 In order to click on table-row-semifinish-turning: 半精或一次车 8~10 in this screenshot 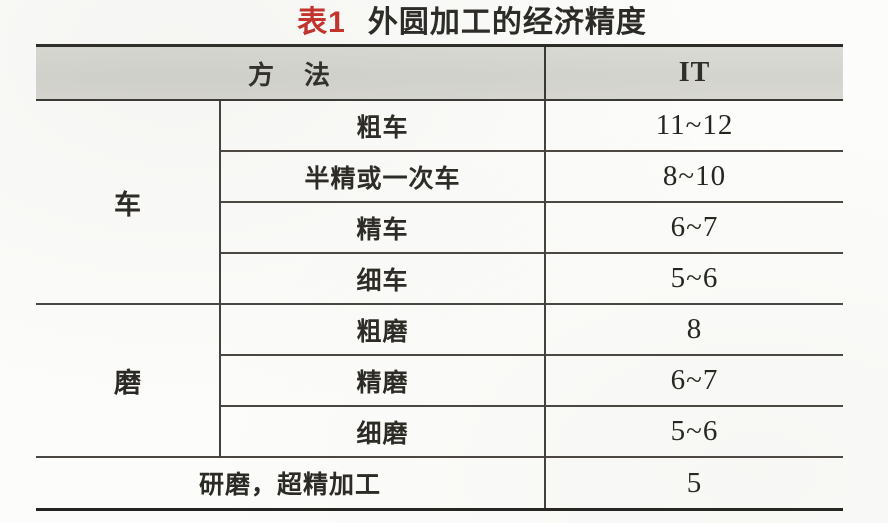, I will do `click(440, 176)`.